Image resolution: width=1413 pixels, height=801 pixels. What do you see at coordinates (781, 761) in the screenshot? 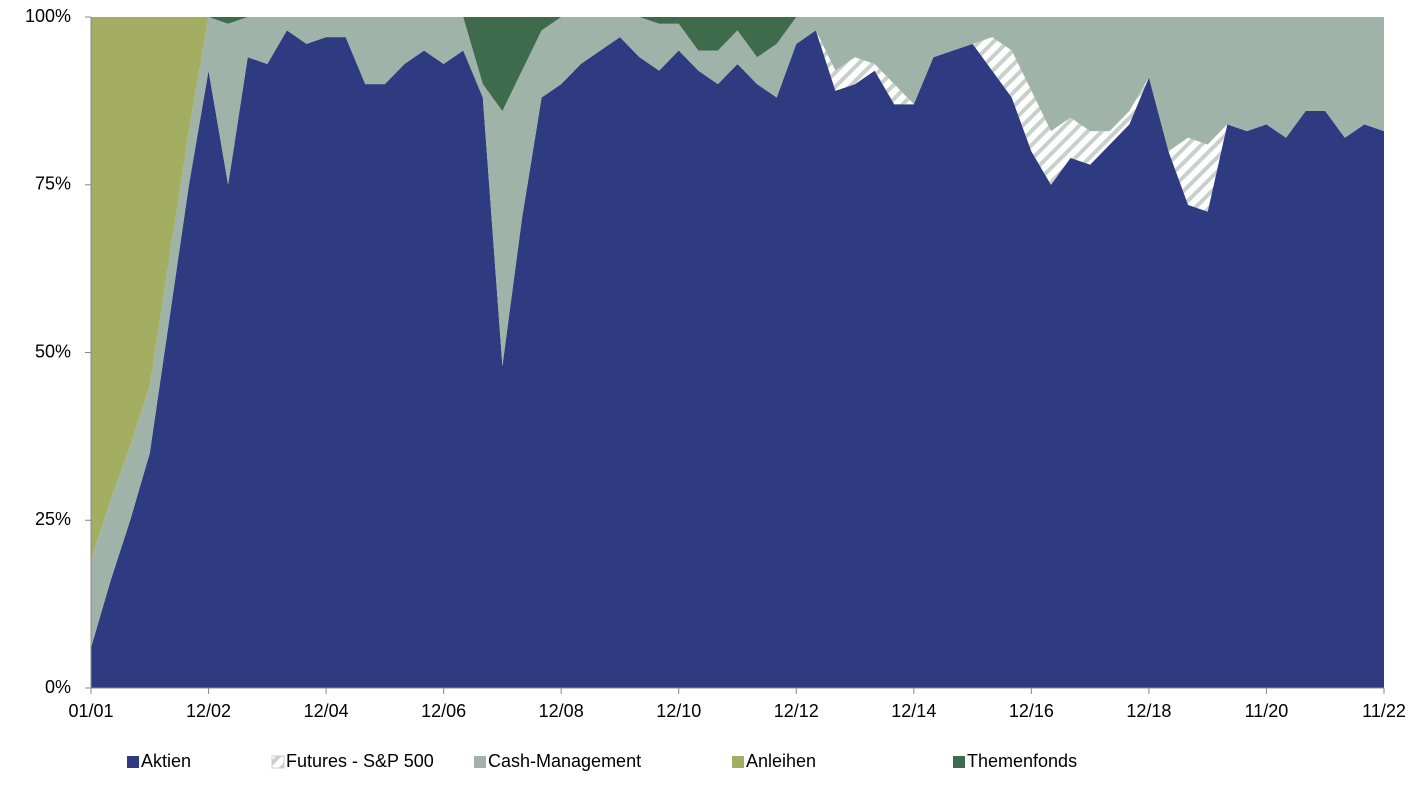
I see `legend-label: Anleihen` at bounding box center [781, 761].